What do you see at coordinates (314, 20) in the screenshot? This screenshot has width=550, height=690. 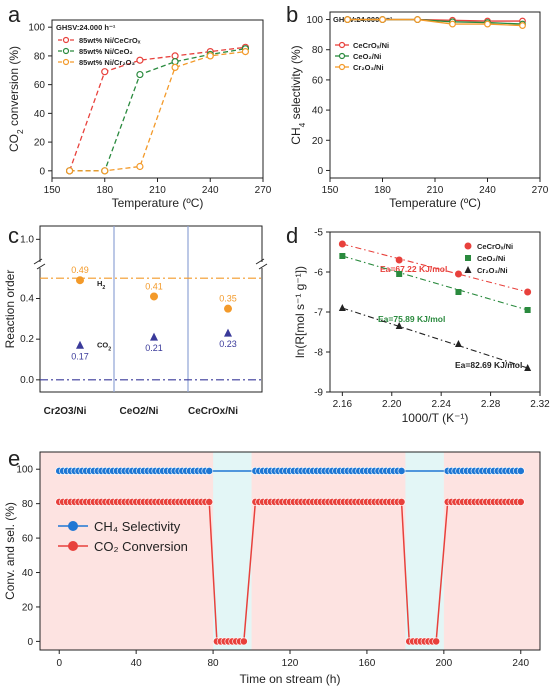 I see `y-tick-label: 100` at bounding box center [314, 20].